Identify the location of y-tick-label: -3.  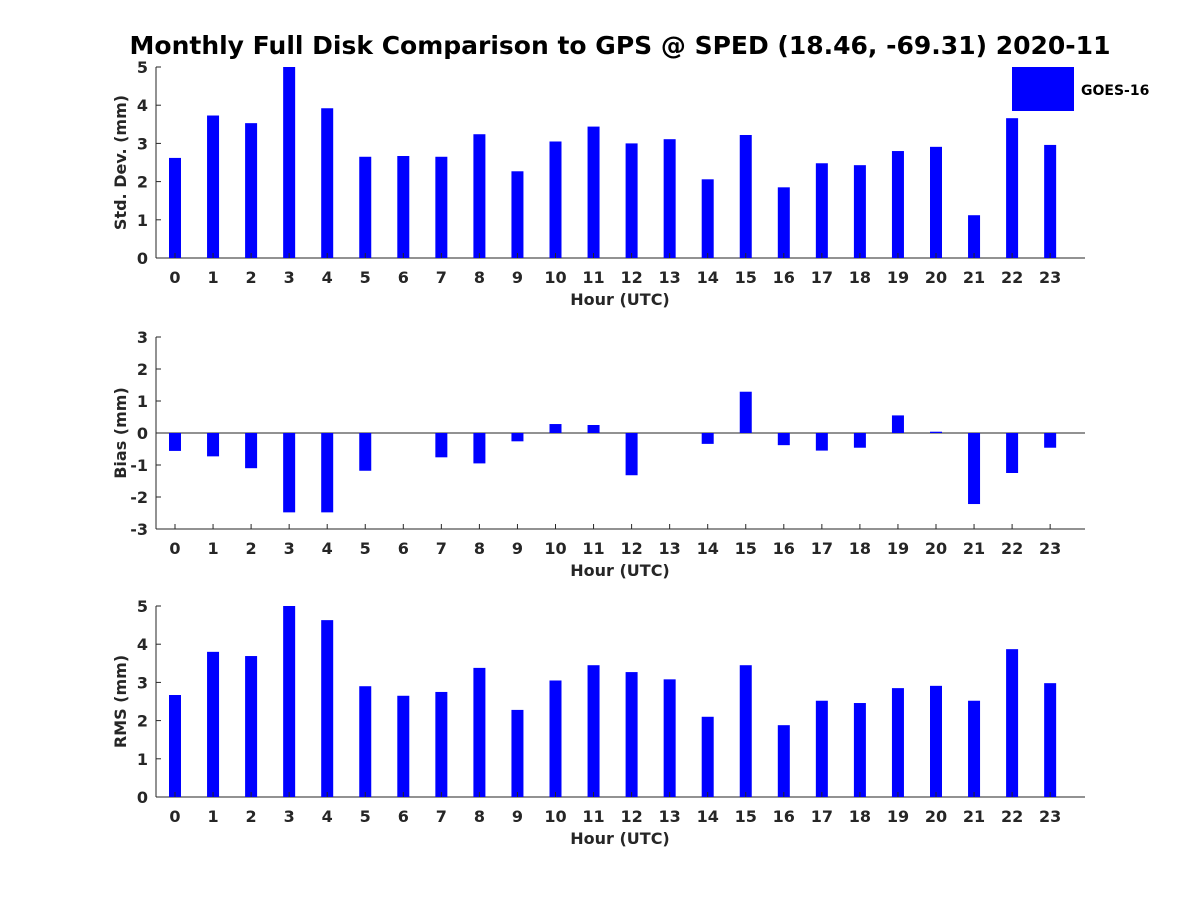
(139, 529).